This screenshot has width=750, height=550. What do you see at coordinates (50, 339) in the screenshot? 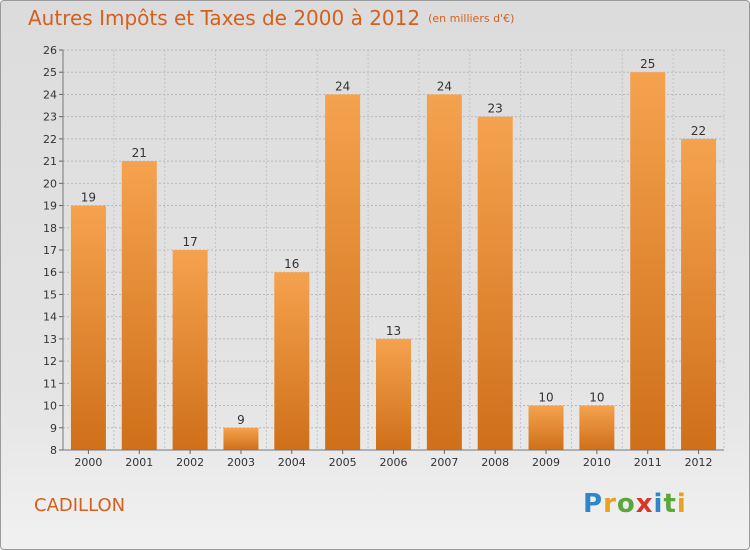
I see `y-tick-label: 13` at bounding box center [50, 339].